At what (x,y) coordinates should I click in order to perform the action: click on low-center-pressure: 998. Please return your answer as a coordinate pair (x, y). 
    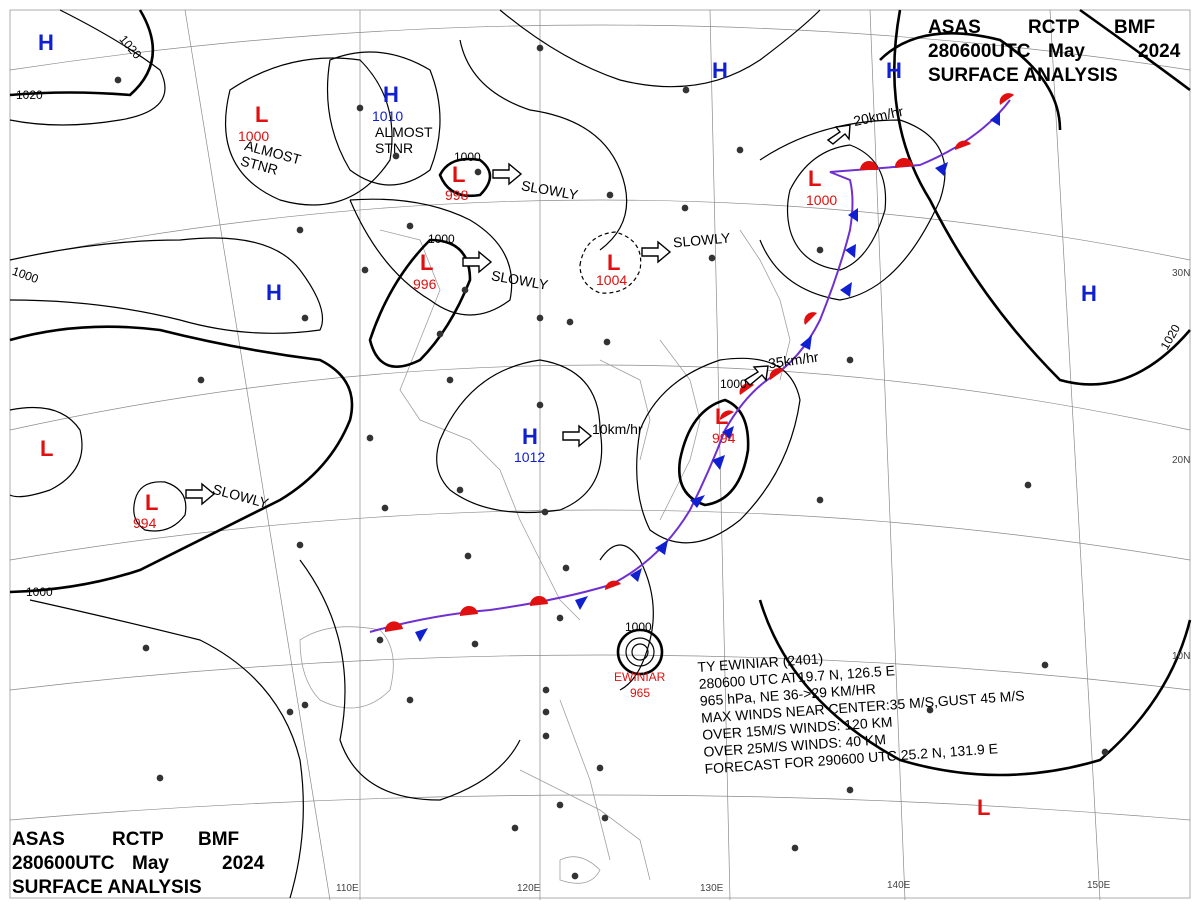
    Looking at the image, I should click on (457, 195).